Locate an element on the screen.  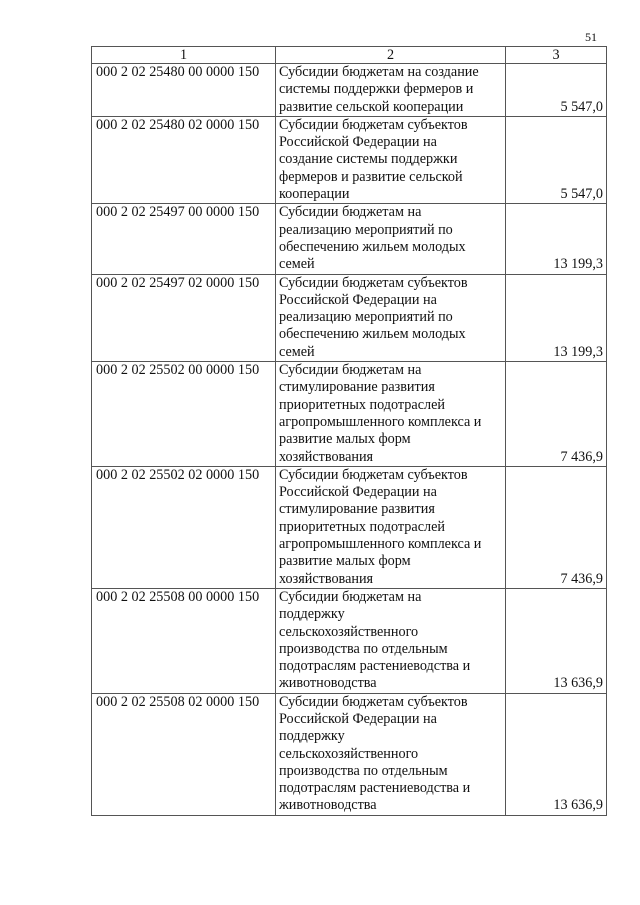
code-cell: 000 2 02 25497 00 0000 150 is located at coordinates (183, 239).